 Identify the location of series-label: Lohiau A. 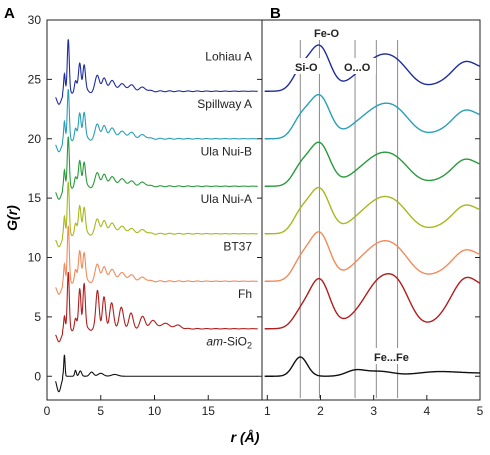
(228, 56).